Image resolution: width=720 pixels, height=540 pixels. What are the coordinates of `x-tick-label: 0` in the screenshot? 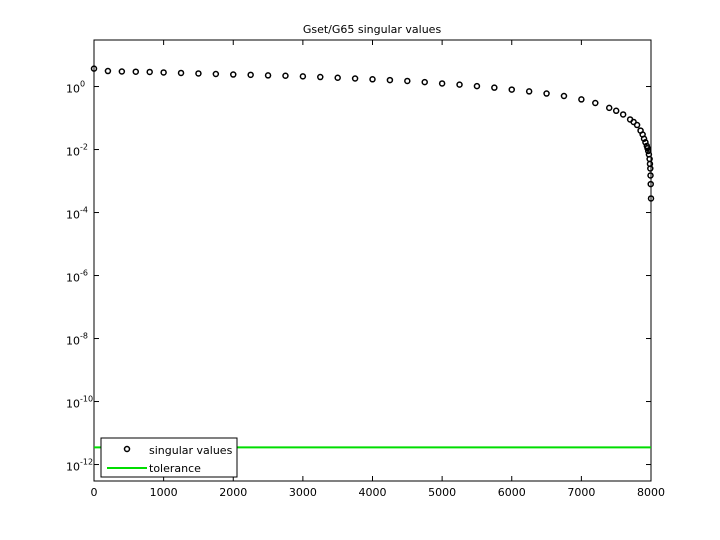 It's located at (94, 492).